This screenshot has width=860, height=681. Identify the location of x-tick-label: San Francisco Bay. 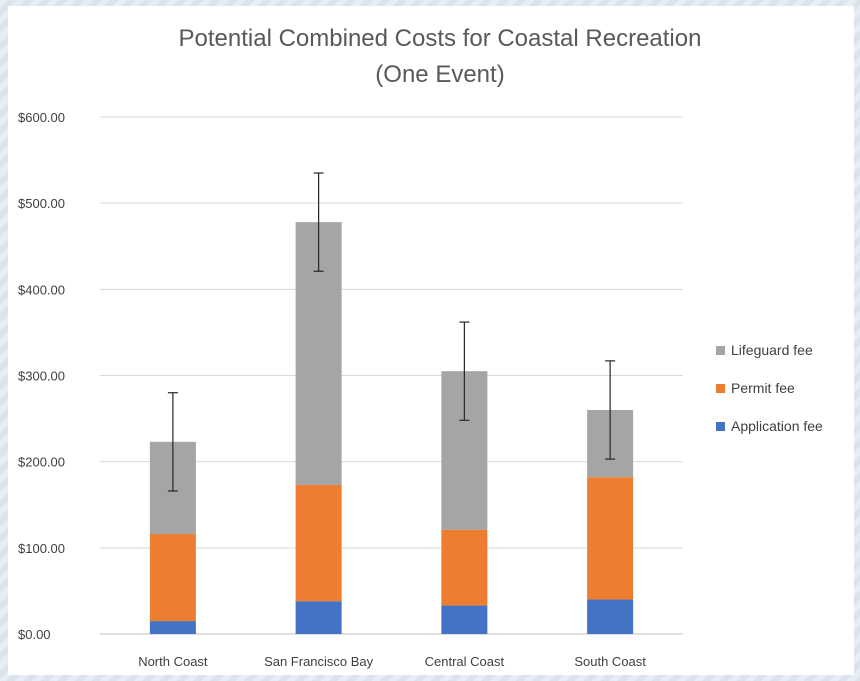
(319, 661).